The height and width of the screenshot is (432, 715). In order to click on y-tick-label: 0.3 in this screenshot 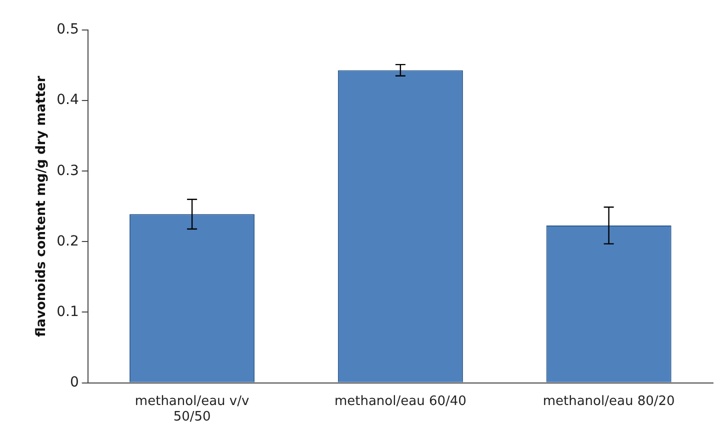, I will do `click(67, 170)`.